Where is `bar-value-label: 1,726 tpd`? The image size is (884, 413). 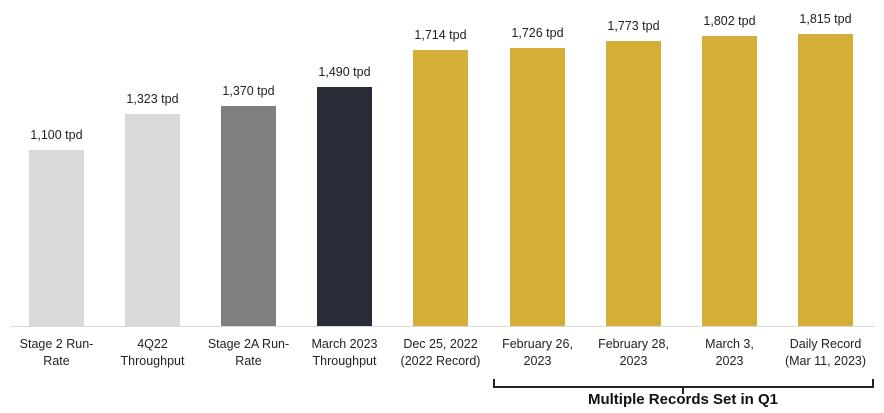
bar-value-label: 1,726 tpd is located at coordinates (537, 33).